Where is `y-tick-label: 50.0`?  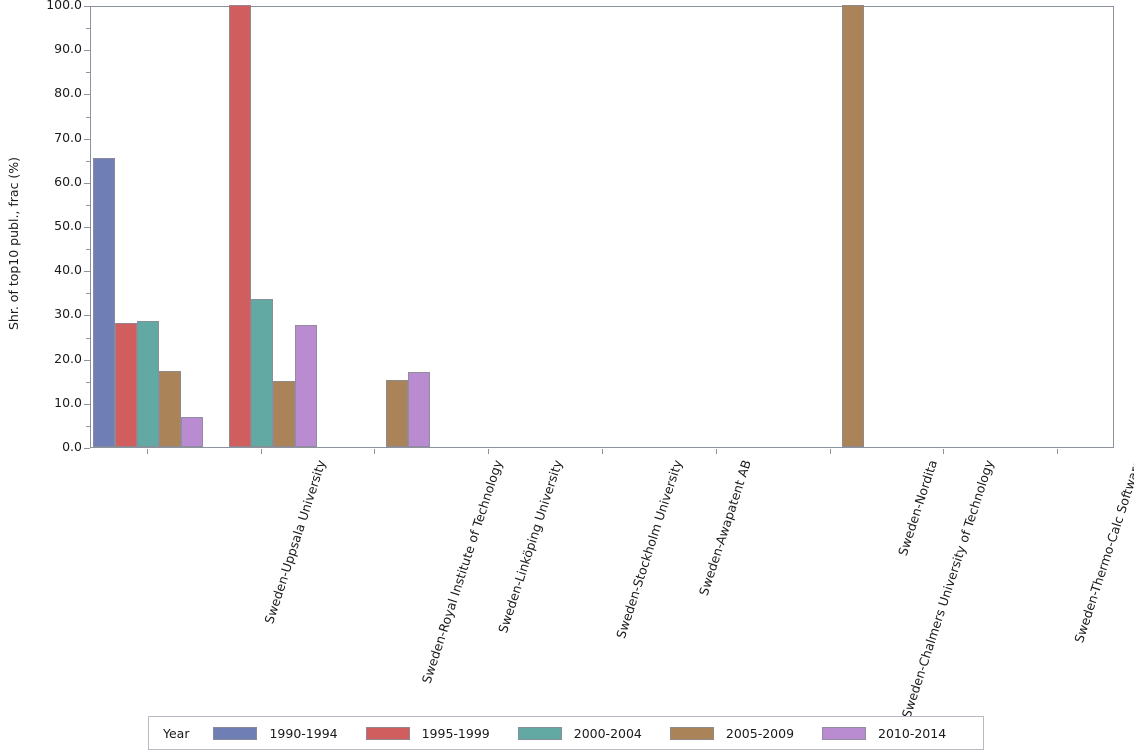 y-tick-label: 50.0 is located at coordinates (68, 225).